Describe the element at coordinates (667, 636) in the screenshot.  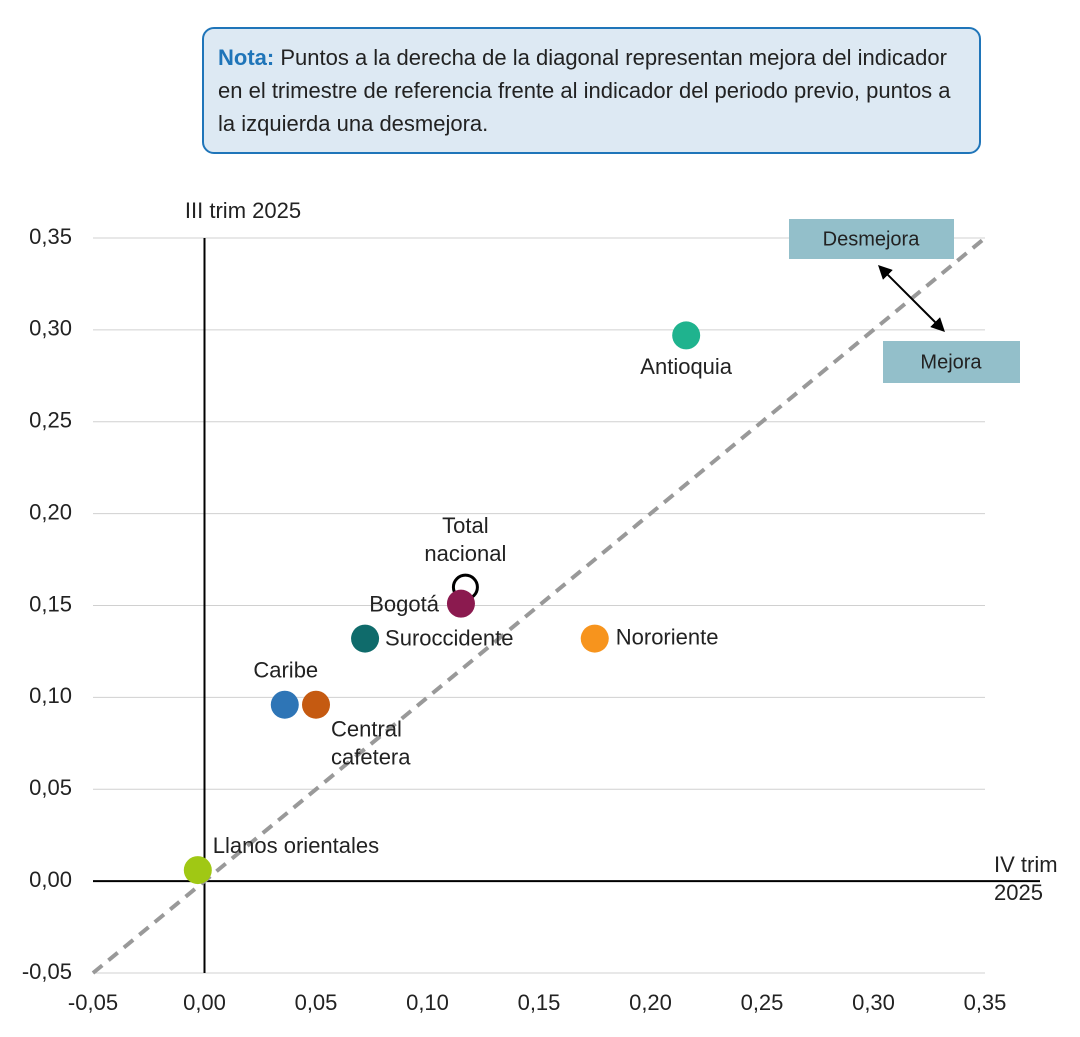
I see `point-label: Nororiente` at that location.